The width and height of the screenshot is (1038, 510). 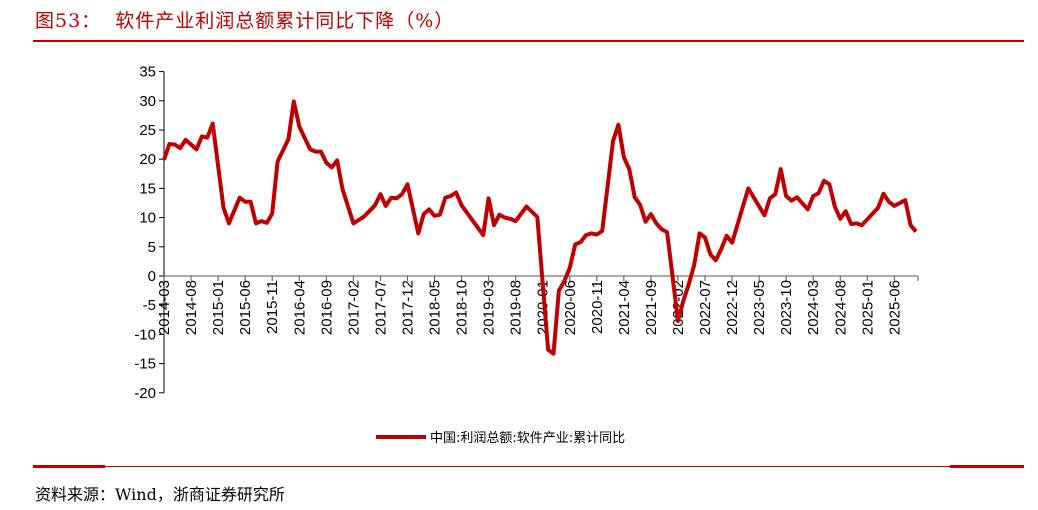 I want to click on source-note: 资料来源：Wind，浙商证券研究所, so click(x=160, y=494).